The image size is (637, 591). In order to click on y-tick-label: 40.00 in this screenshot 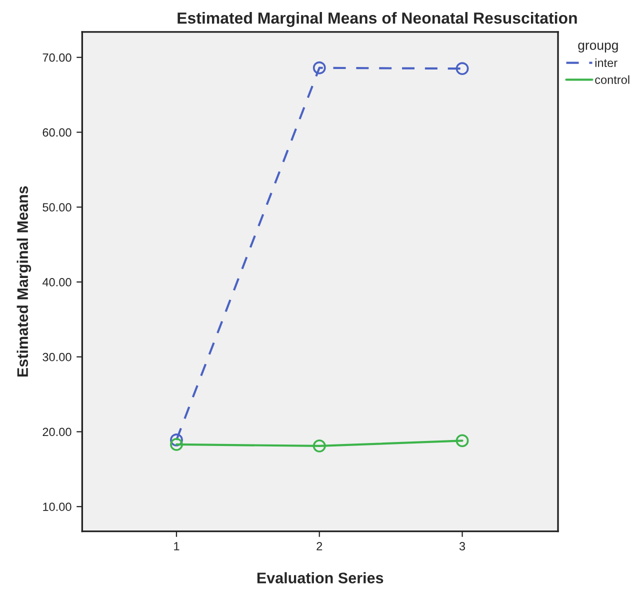, I will do `click(57, 282)`.